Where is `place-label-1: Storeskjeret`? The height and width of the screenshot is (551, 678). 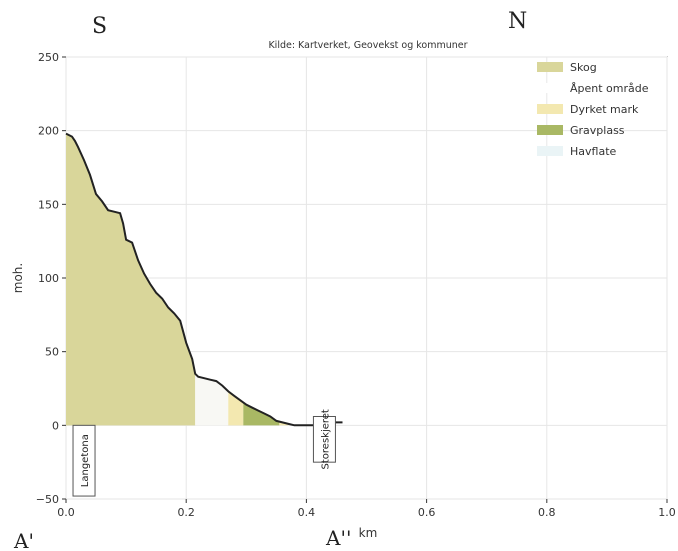
place-label-1: Storeskjeret is located at coordinates (324, 439).